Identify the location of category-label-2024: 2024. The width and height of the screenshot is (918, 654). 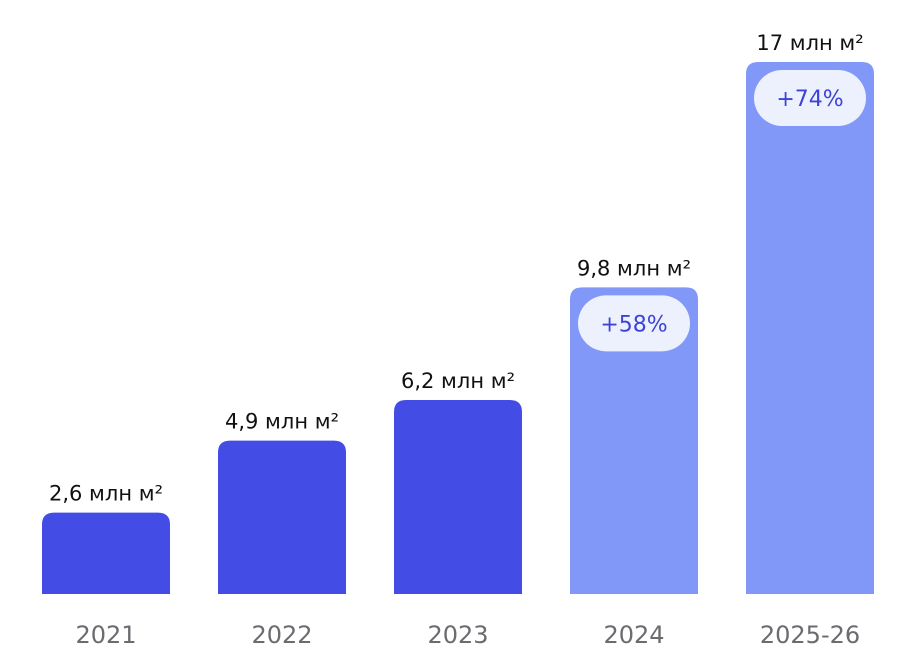
(633, 635).